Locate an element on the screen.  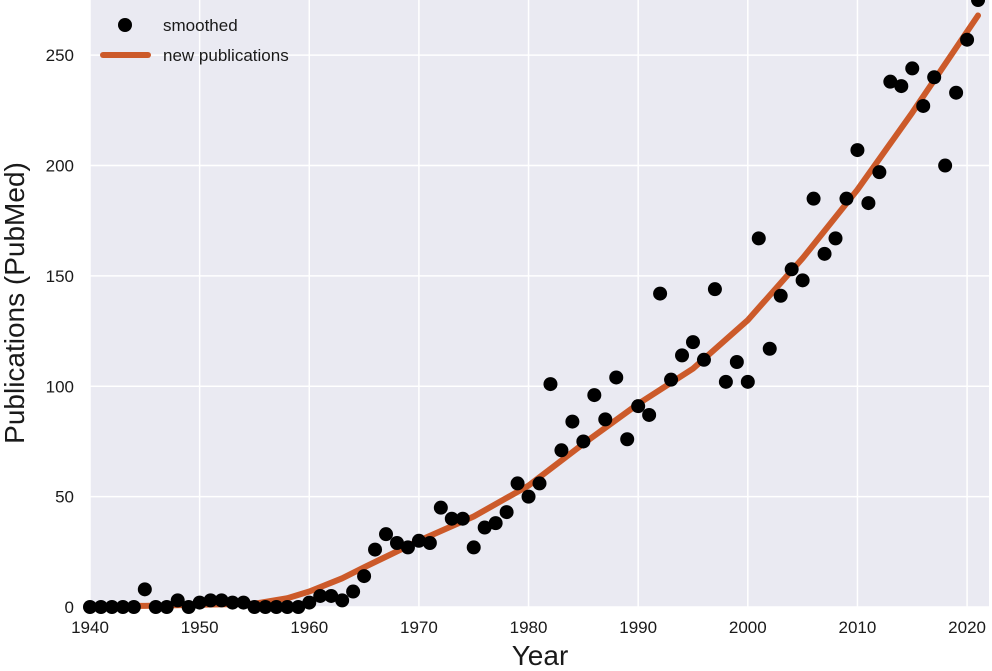
legend-label-smoothed: smoothed is located at coordinates (200, 25).